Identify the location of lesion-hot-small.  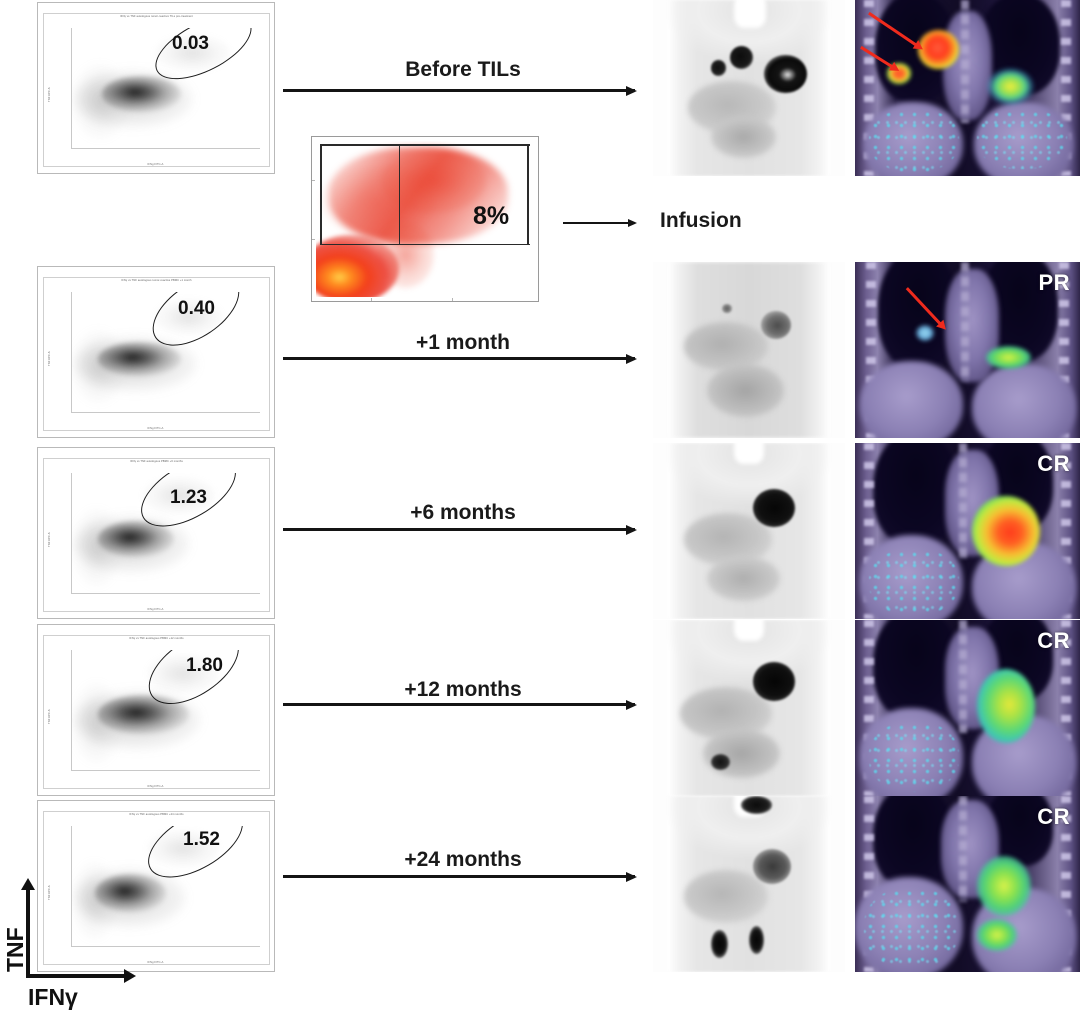
(899, 74).